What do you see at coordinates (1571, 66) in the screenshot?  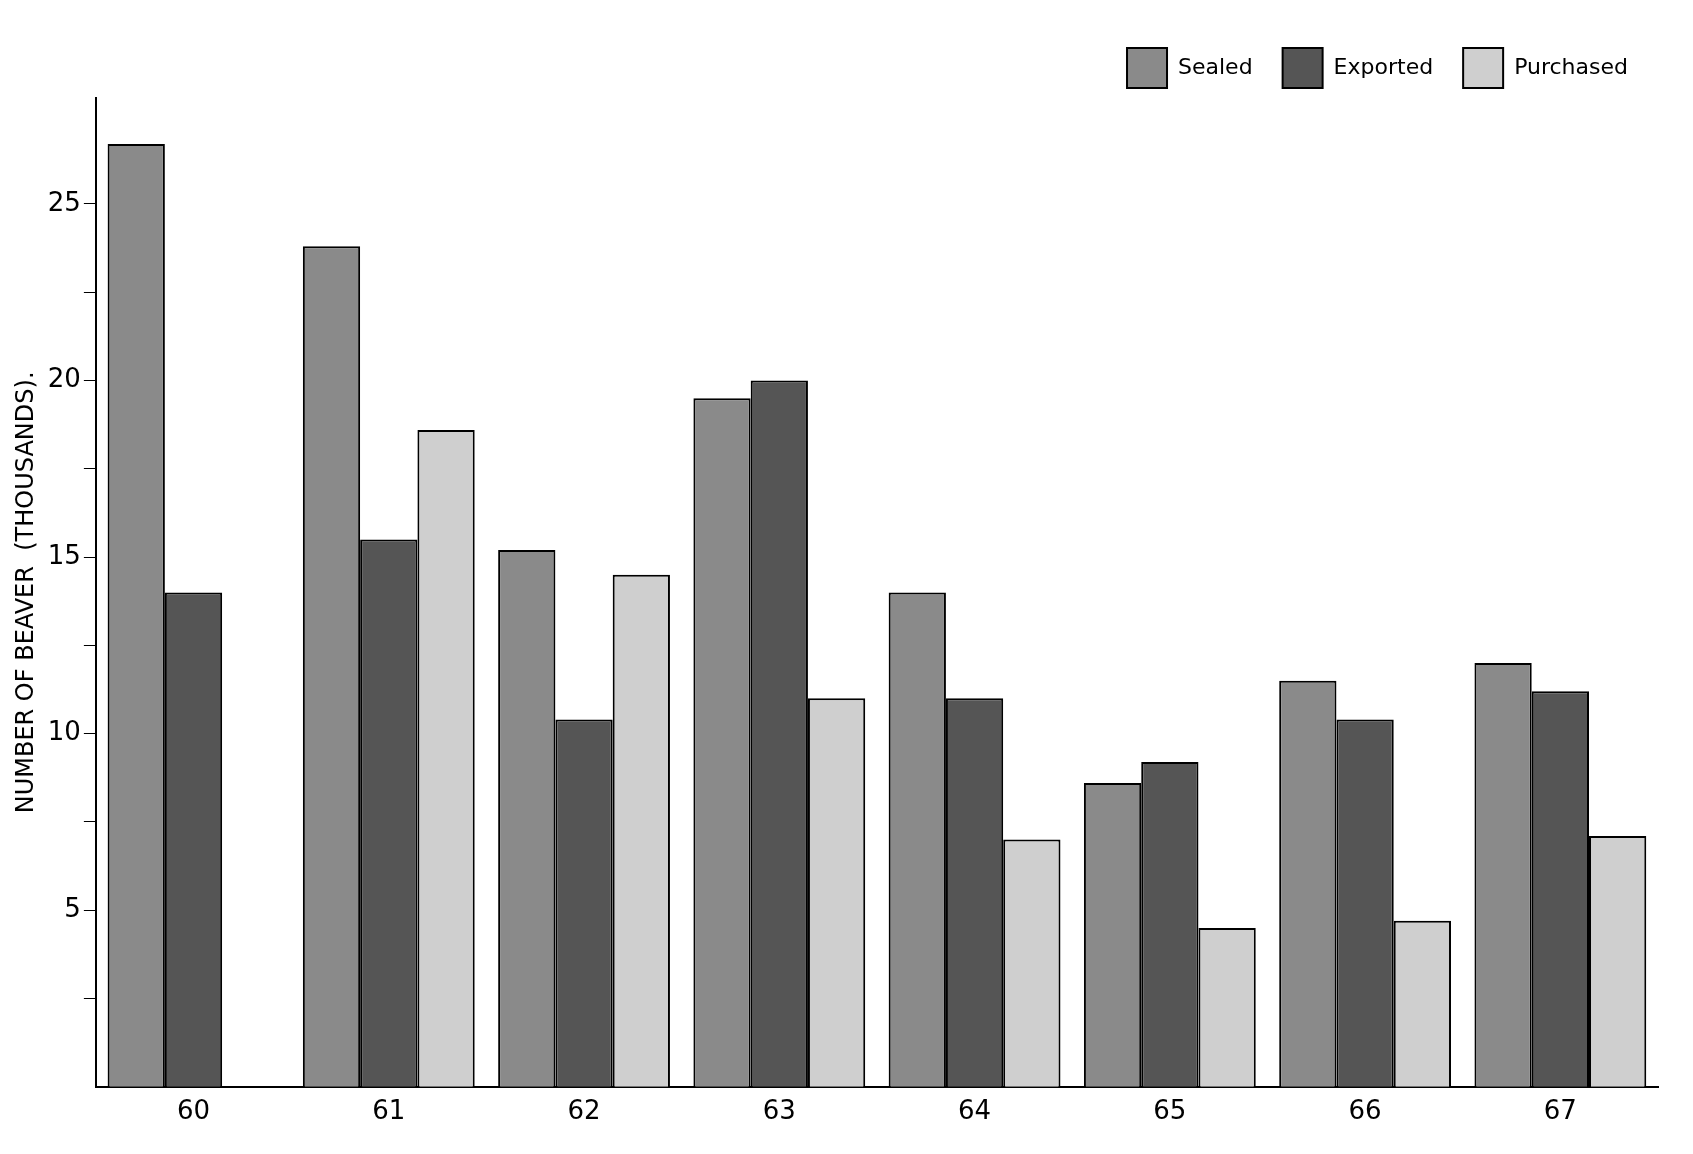 I see `legend-label: Purchased` at bounding box center [1571, 66].